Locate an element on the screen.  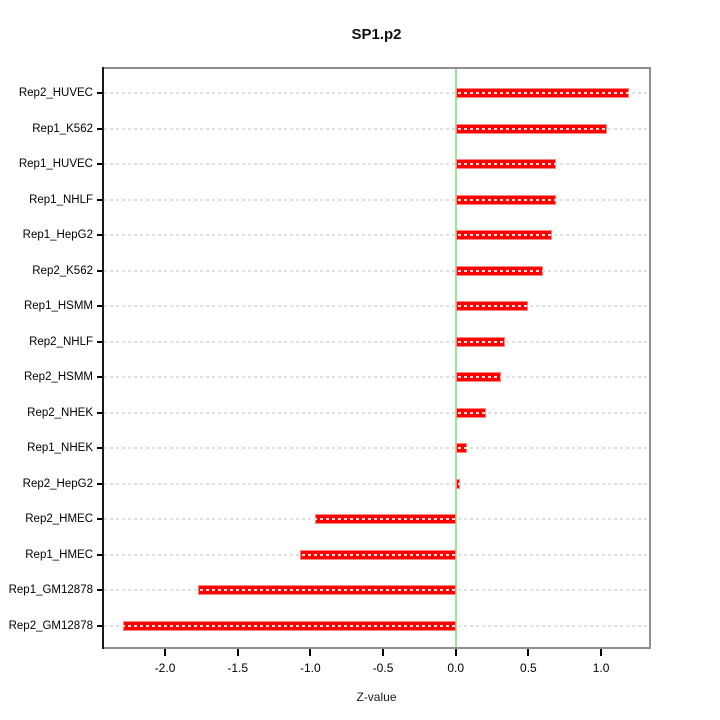
y-axis-label-Rep1_HepG2: Rep1_HepG2 is located at coordinates (57, 235).